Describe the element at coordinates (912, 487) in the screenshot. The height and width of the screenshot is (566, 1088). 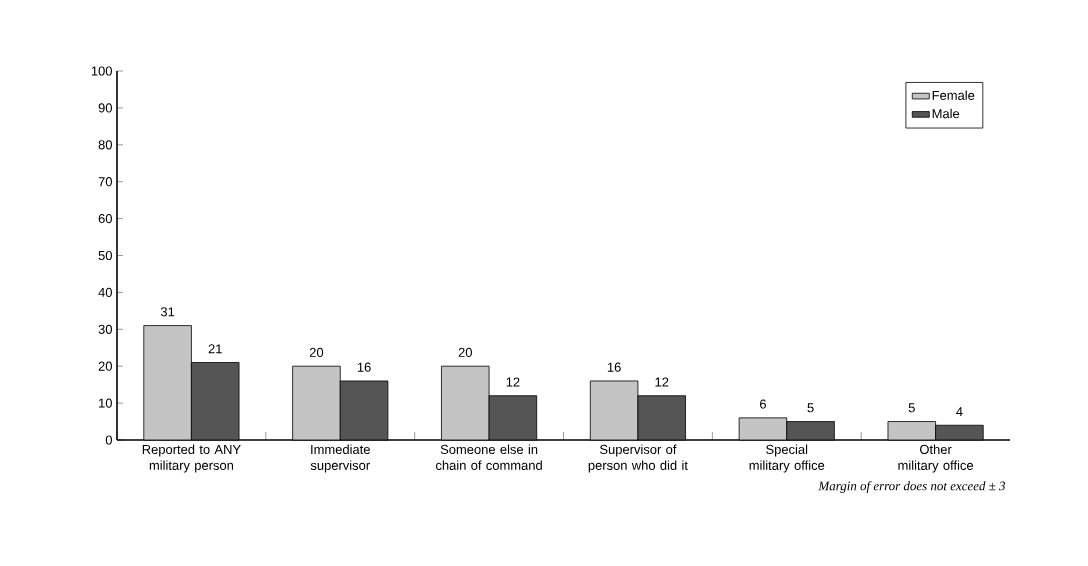
I see `text: Margin of error does not exceed ± 3` at that location.